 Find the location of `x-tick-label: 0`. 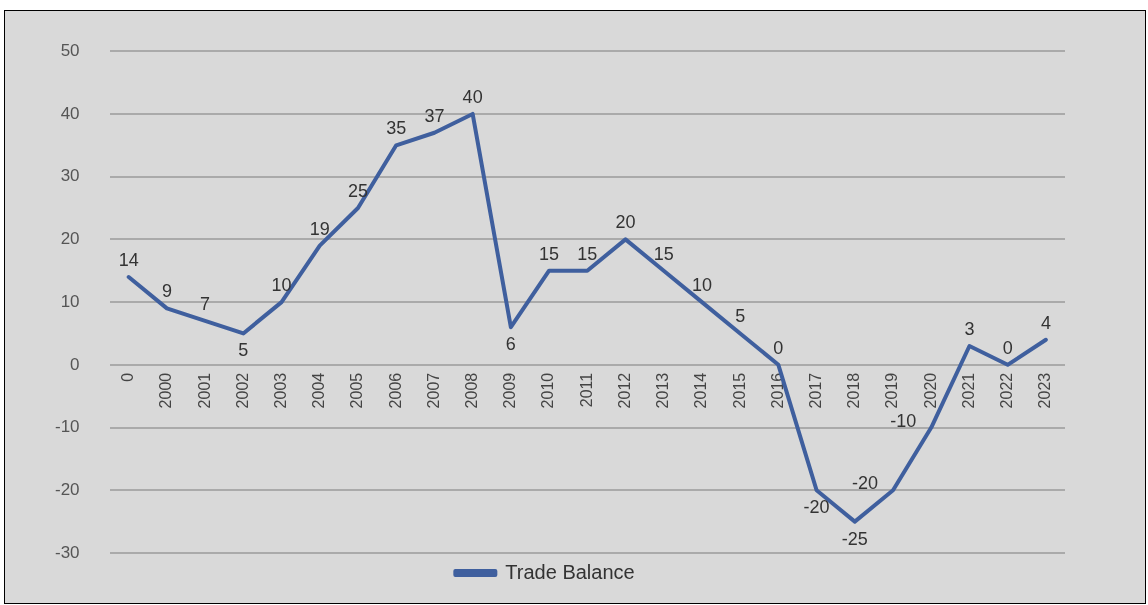

x-tick-label: 0 is located at coordinates (128, 377).